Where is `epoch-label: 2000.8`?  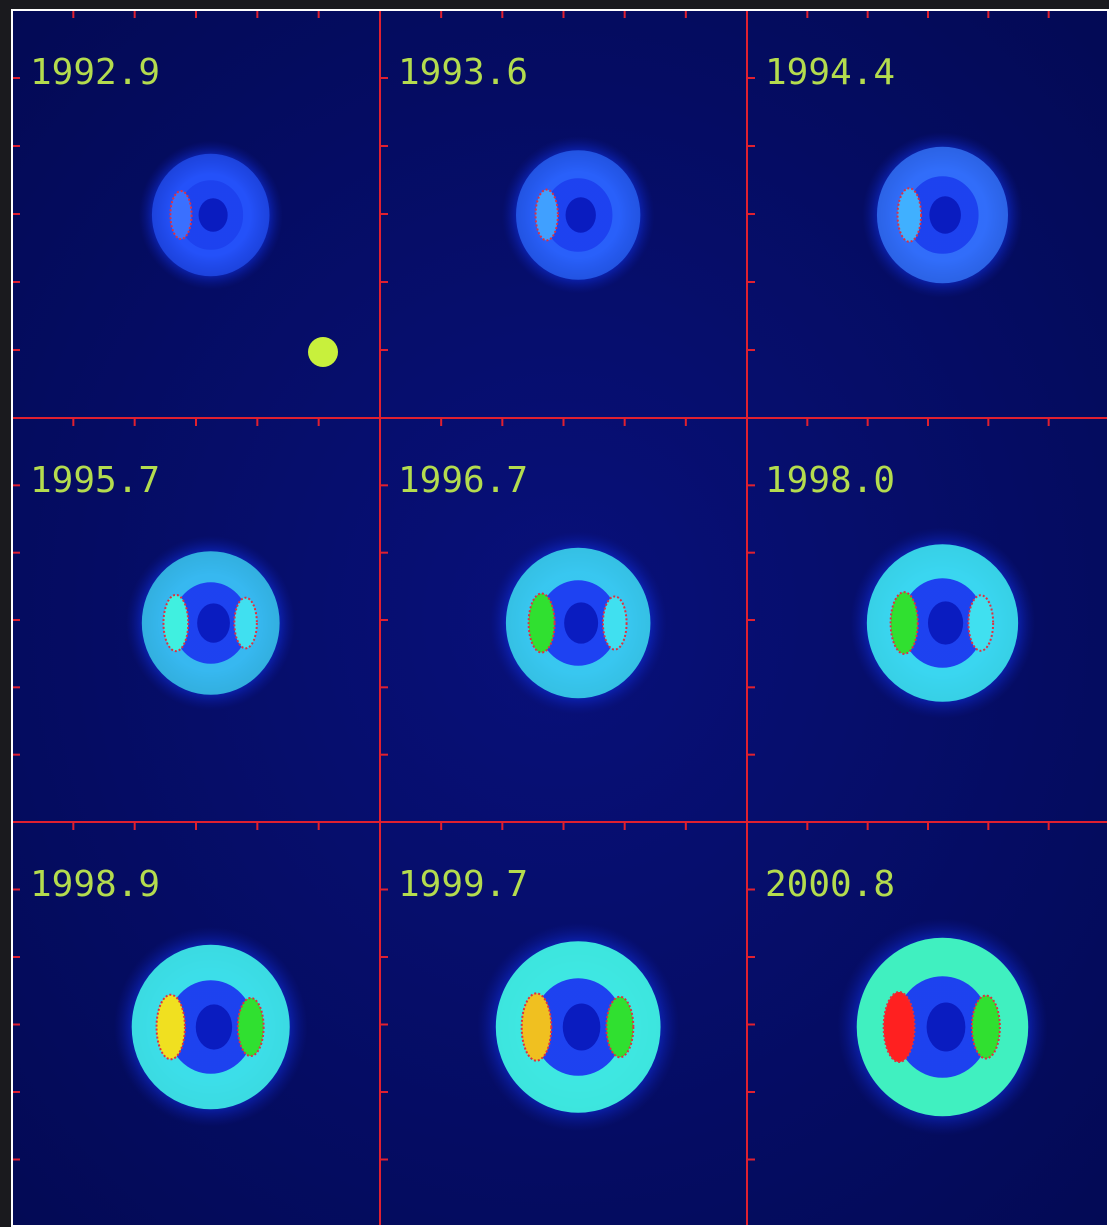 epoch-label: 2000.8 is located at coordinates (830, 884).